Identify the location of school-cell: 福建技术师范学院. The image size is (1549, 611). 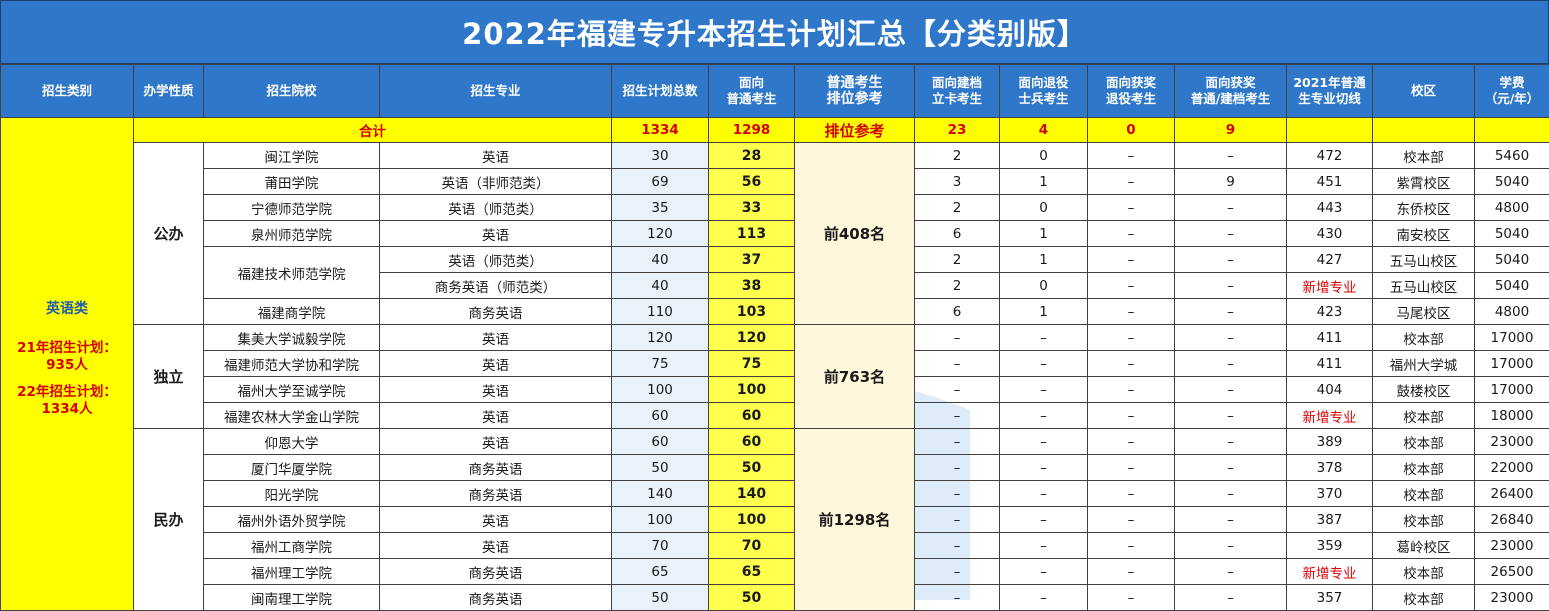
(291, 272).